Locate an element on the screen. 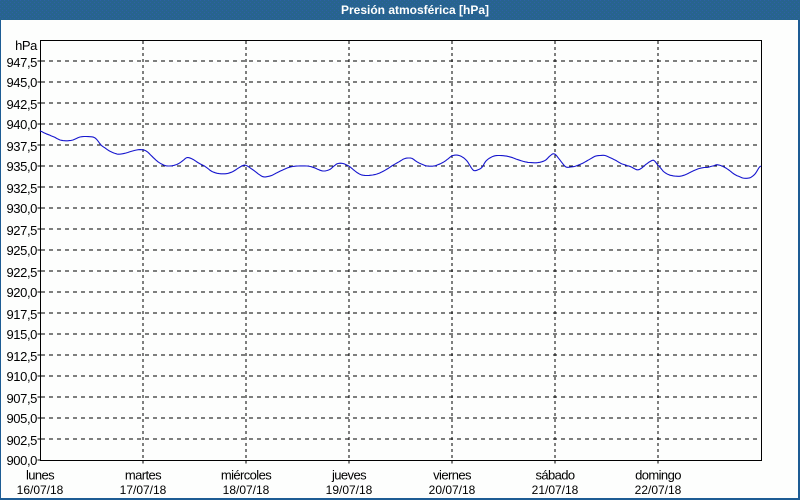 The height and width of the screenshot is (500, 800). svg-text: hPa is located at coordinates (26, 45).